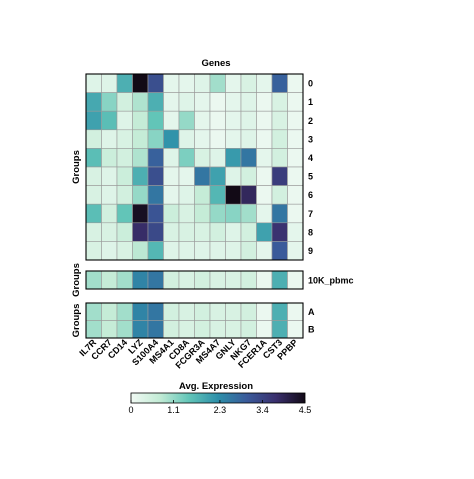 The width and height of the screenshot is (474, 479). What do you see at coordinates (310, 84) in the screenshot?
I see `row-label: 0` at bounding box center [310, 84].